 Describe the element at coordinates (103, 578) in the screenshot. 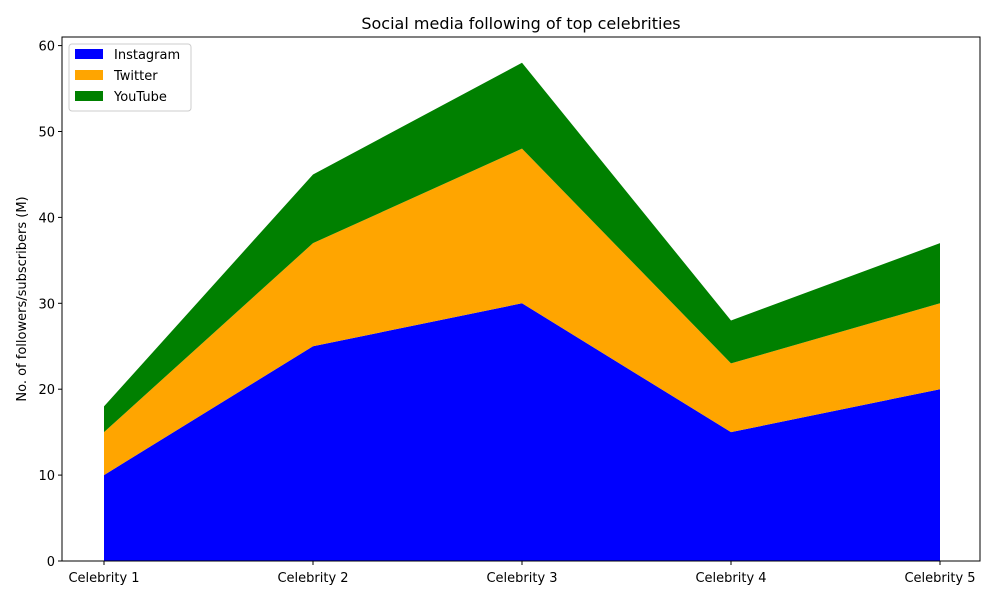

I see `x-tick-label: Celebrity 1` at that location.